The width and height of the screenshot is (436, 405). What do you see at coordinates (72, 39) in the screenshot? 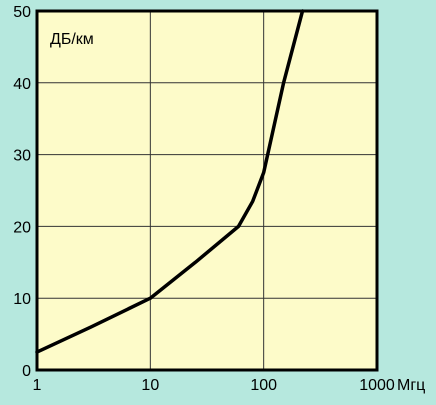
I see `y-axis-label: ДБ/км` at bounding box center [72, 39].